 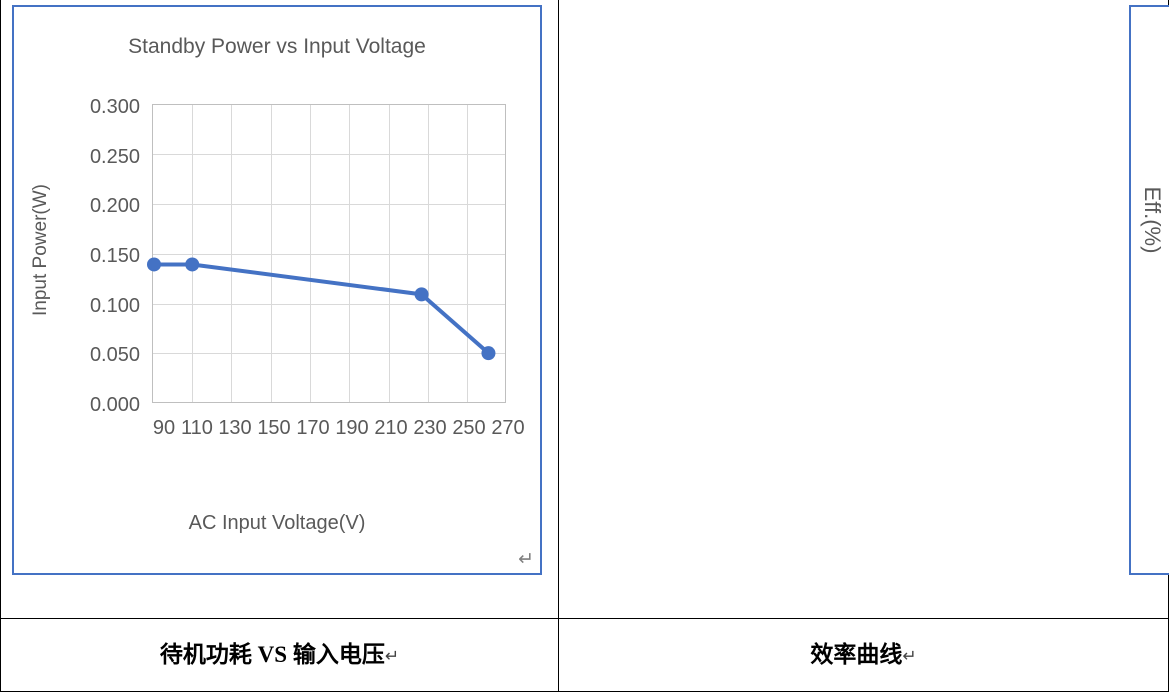 I want to click on table-cell-caption-efficiency: 效率曲线↵, so click(x=864, y=655).